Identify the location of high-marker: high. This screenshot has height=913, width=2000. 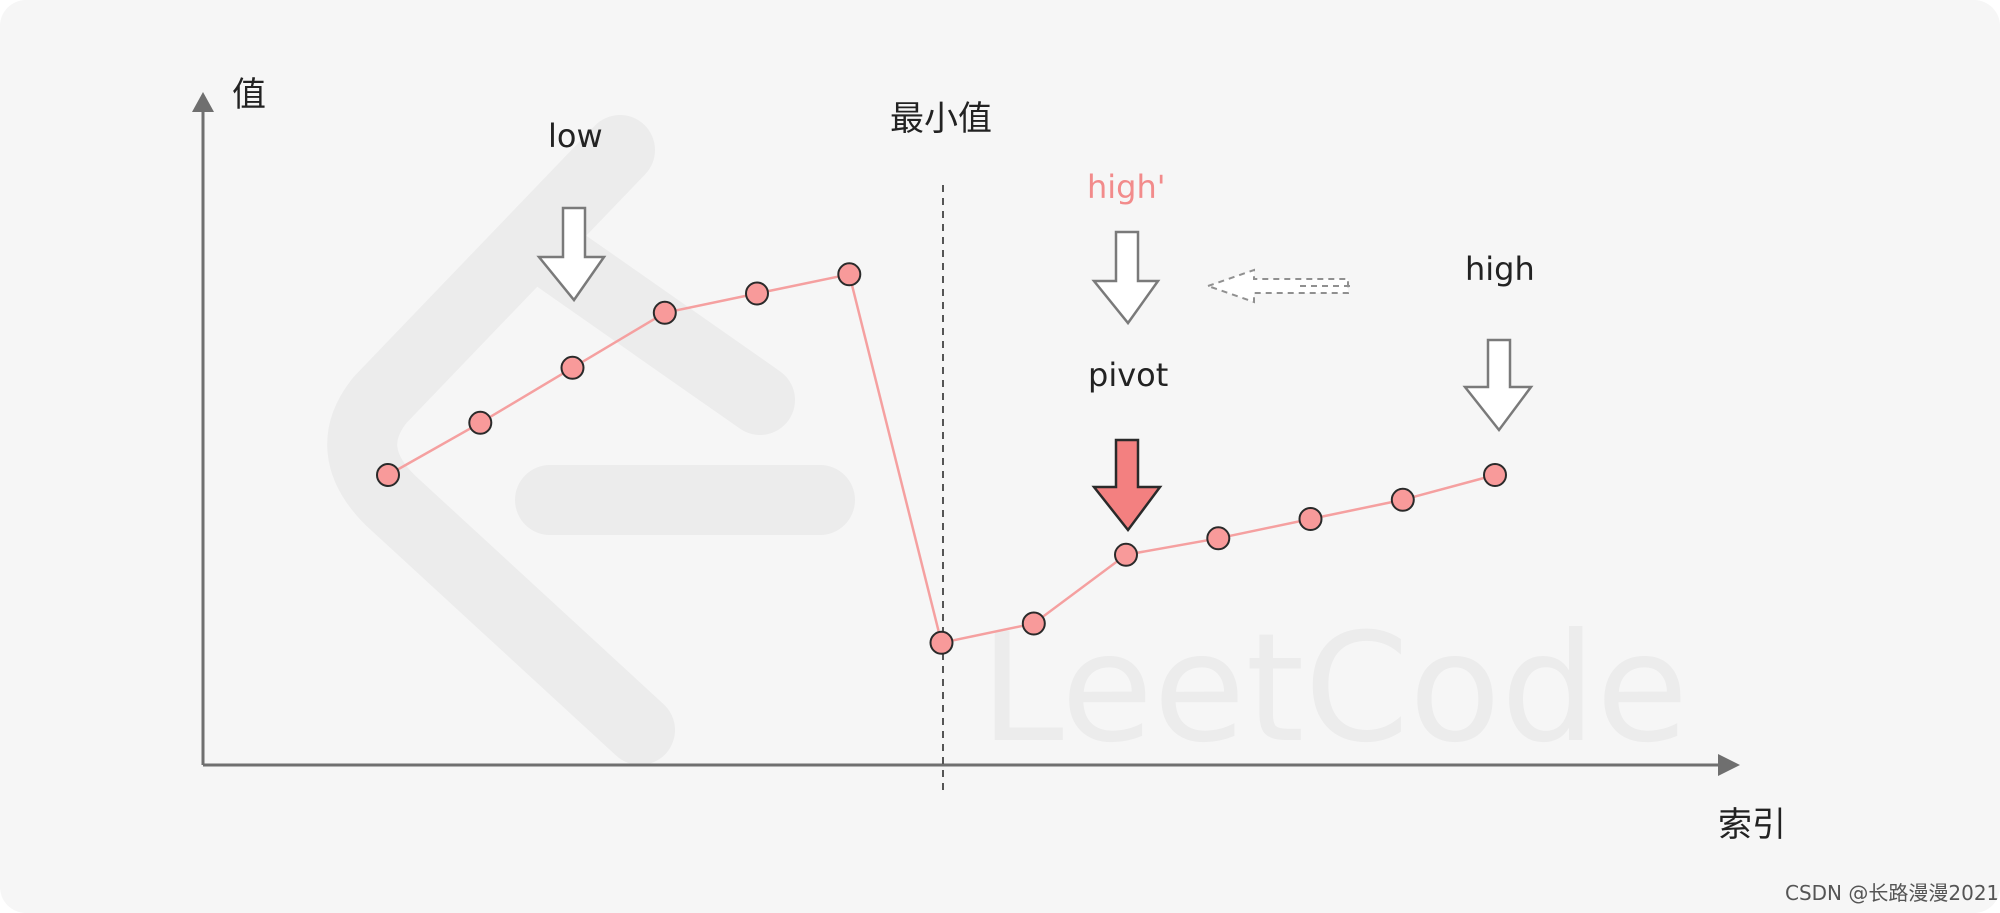
(1498, 341).